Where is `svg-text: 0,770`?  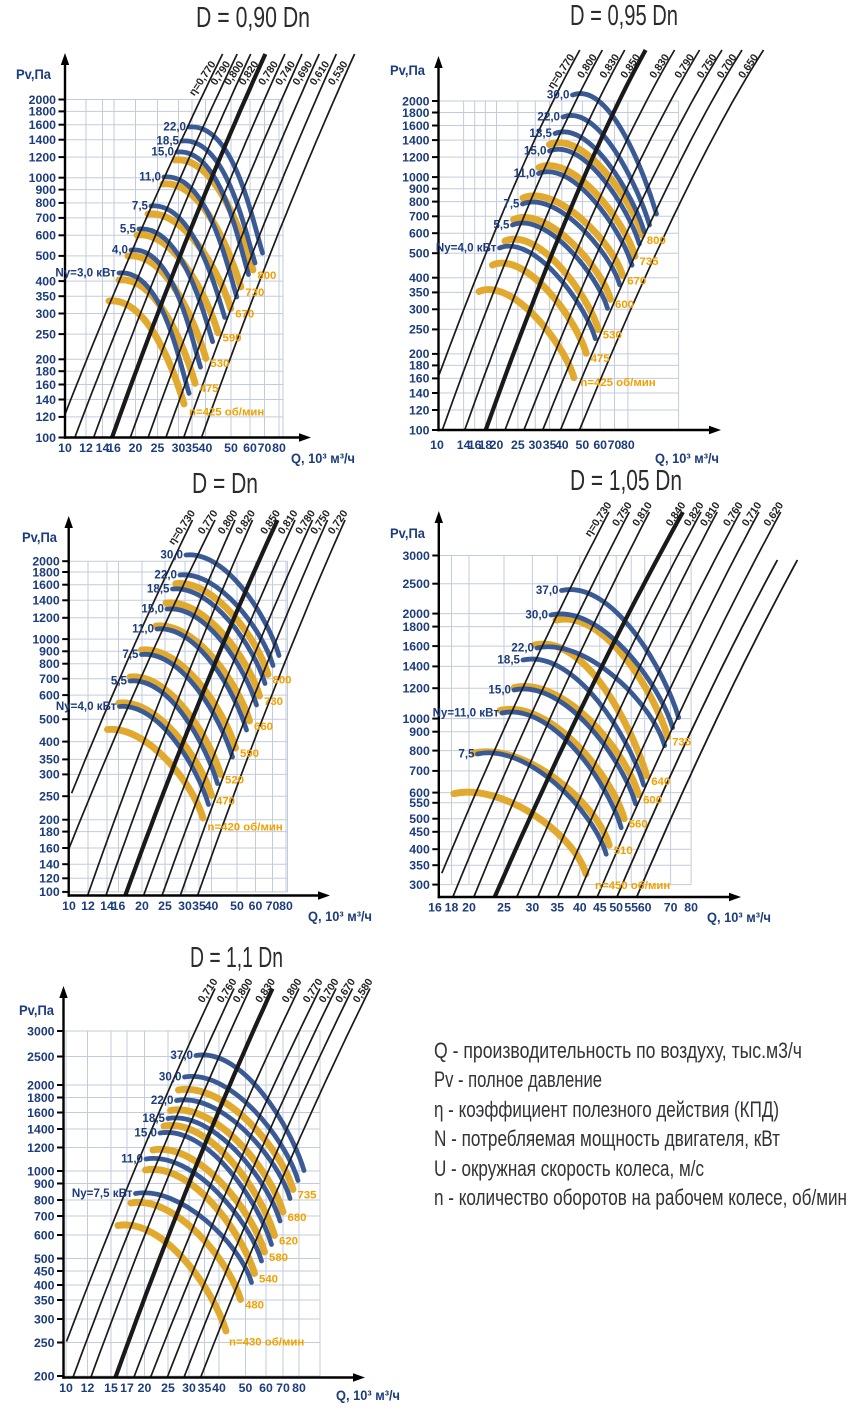
svg-text: 0,770 is located at coordinates (208, 522).